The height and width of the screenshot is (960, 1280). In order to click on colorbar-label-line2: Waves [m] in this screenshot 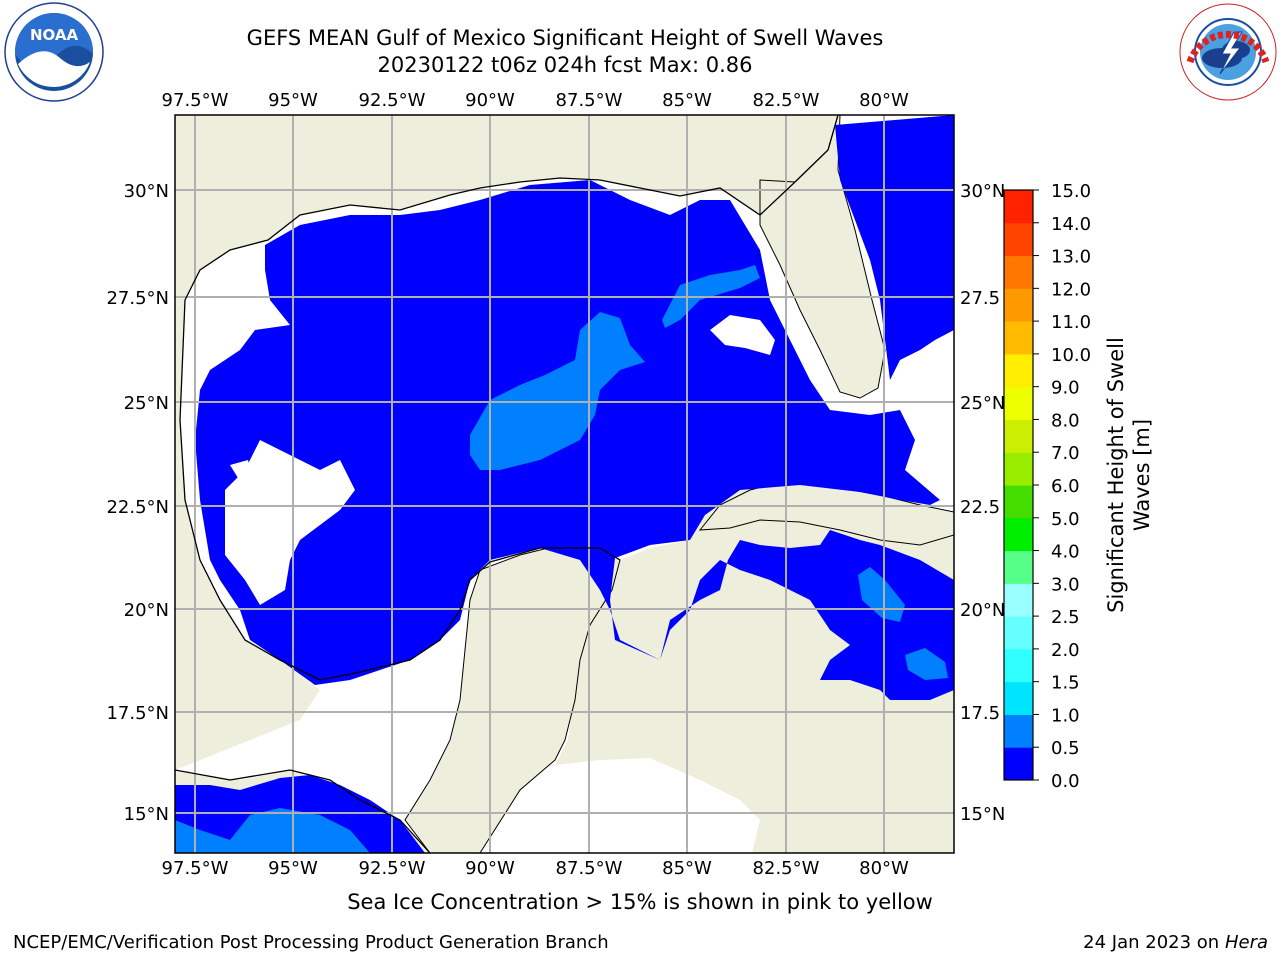, I will do `click(1142, 475)`.